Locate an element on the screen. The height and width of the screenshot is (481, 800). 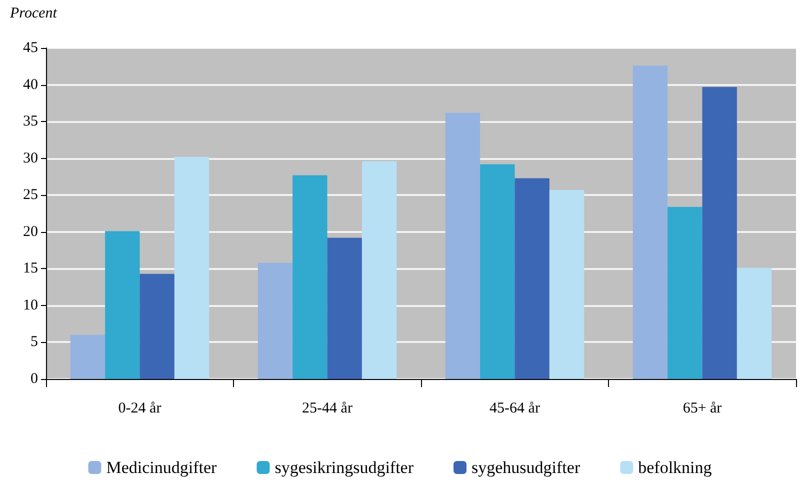
y-tick-label: 5 is located at coordinates (34, 342).